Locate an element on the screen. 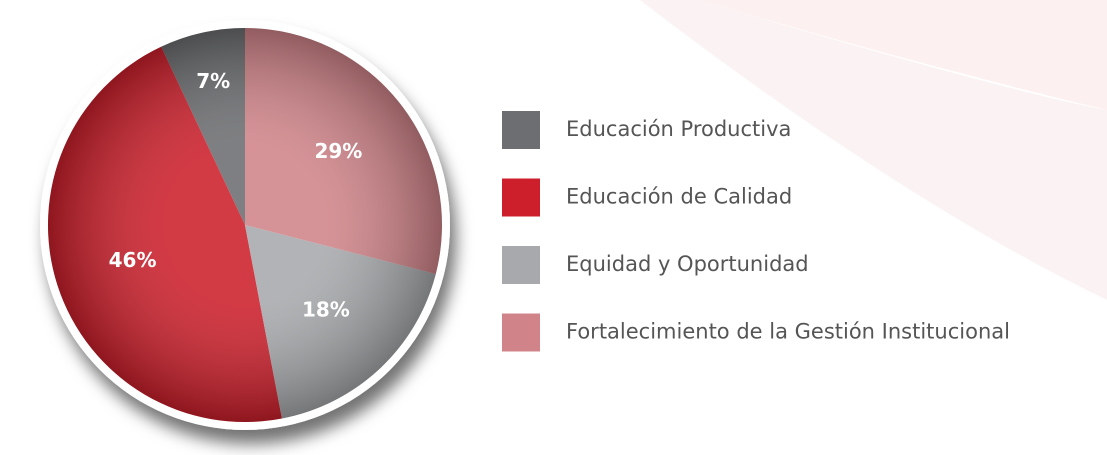 This screenshot has height=455, width=1107. legend-label: Educación Productiva is located at coordinates (678, 129).